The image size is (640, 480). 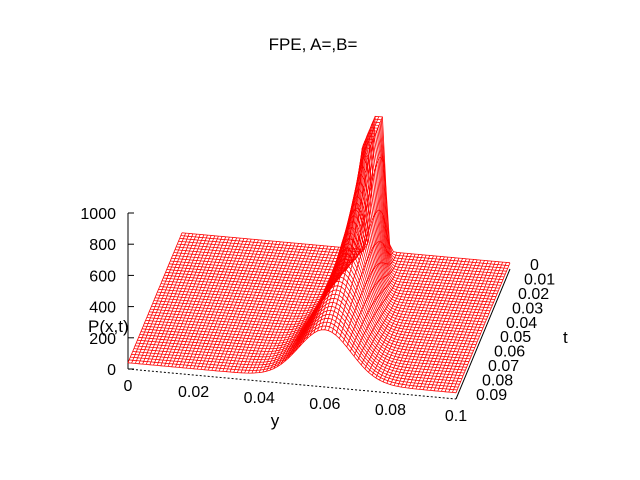 I want to click on t-tick-label: 0.07, so click(x=503, y=366).